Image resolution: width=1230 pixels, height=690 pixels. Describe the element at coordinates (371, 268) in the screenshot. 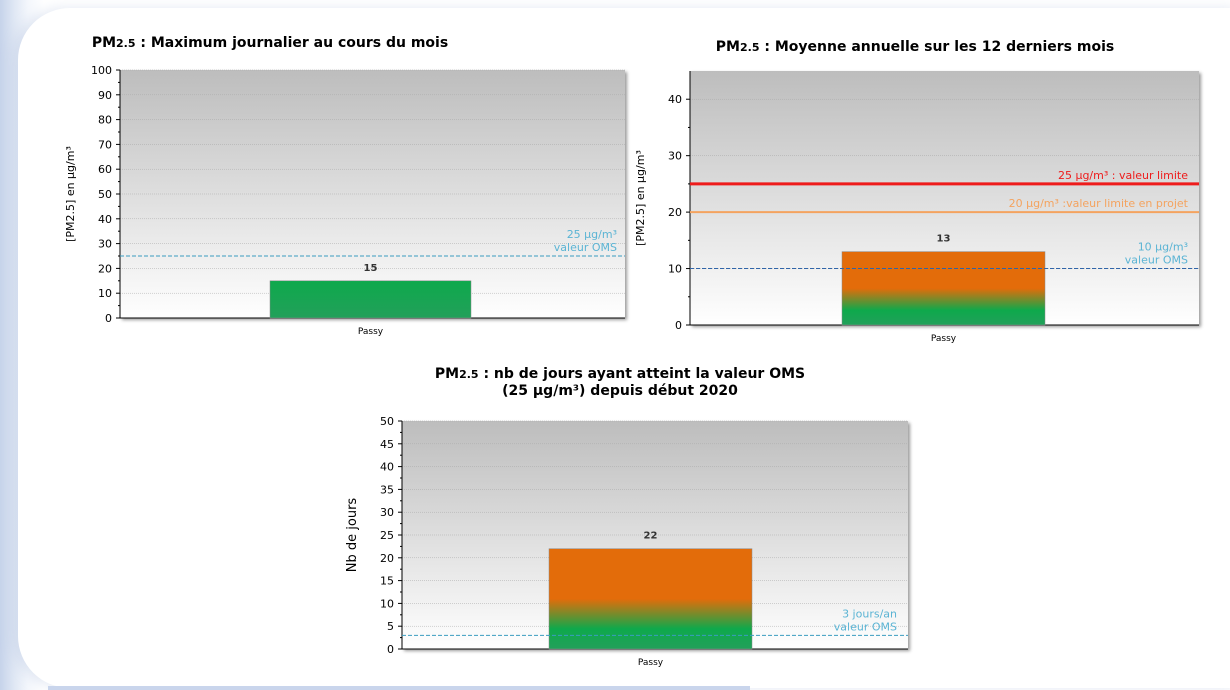

I see `data-label: 15` at that location.